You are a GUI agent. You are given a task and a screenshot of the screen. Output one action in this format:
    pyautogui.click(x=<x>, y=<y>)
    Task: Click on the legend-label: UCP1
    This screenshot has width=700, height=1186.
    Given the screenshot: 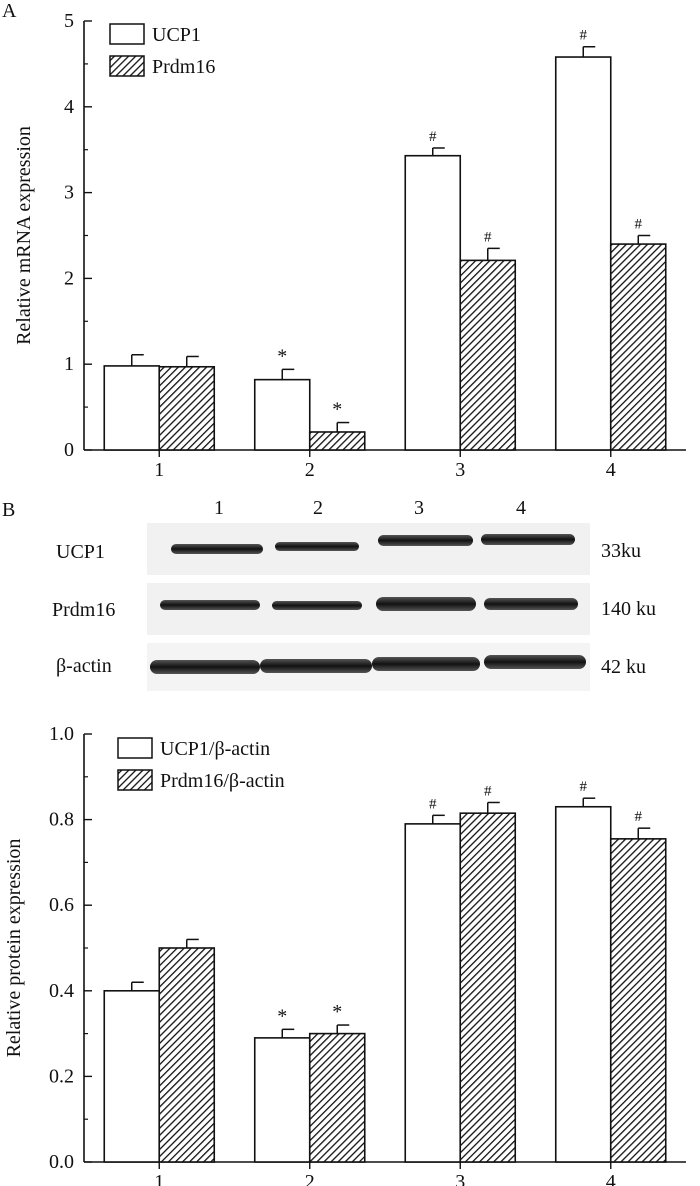 What is the action you would take?
    pyautogui.click(x=176, y=35)
    